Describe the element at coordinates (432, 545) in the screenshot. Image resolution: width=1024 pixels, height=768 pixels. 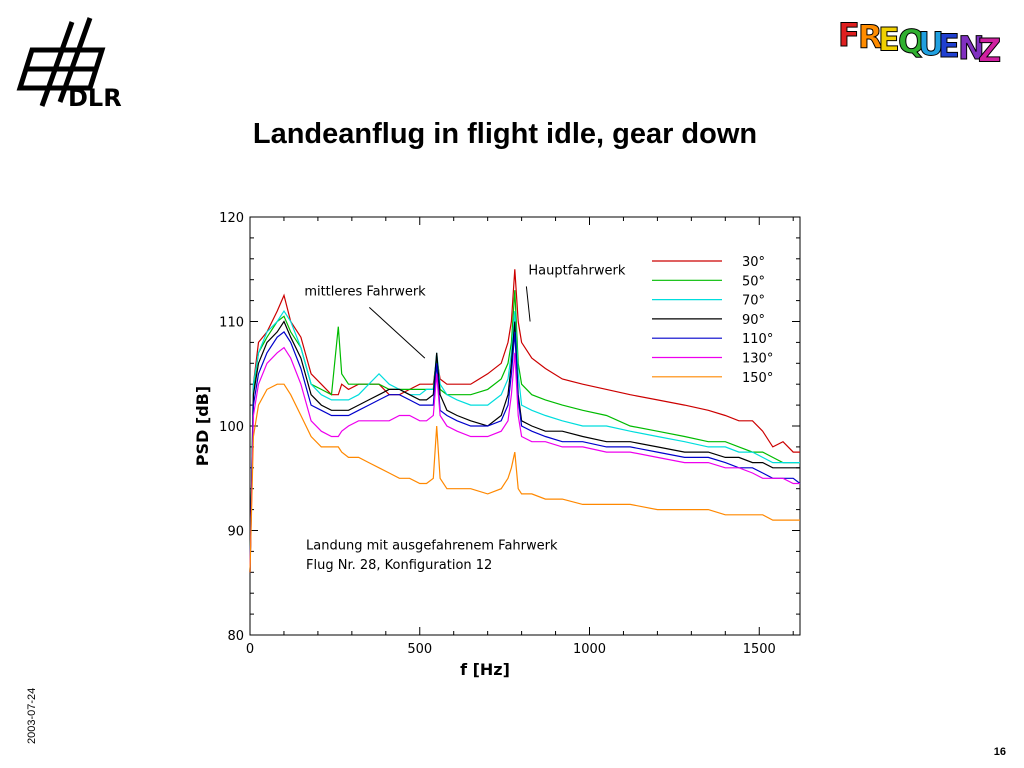
I see `annotation-text: Landung mit ausgefahrenem Fahrwerk` at that location.